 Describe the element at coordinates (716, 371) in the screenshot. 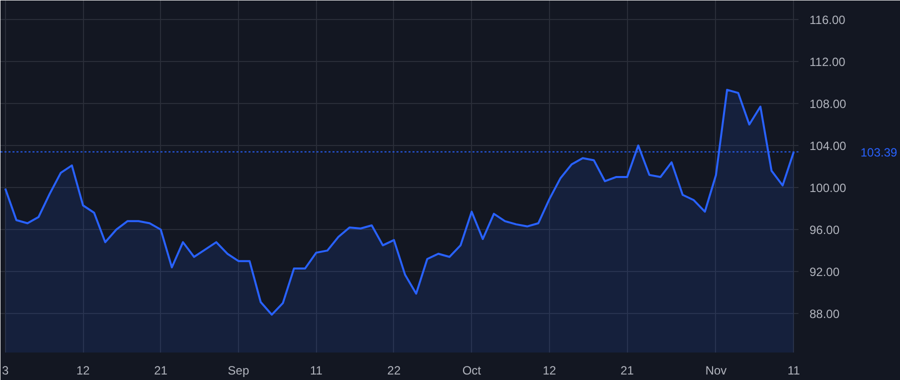

I see `x-tick-label: Nov` at that location.